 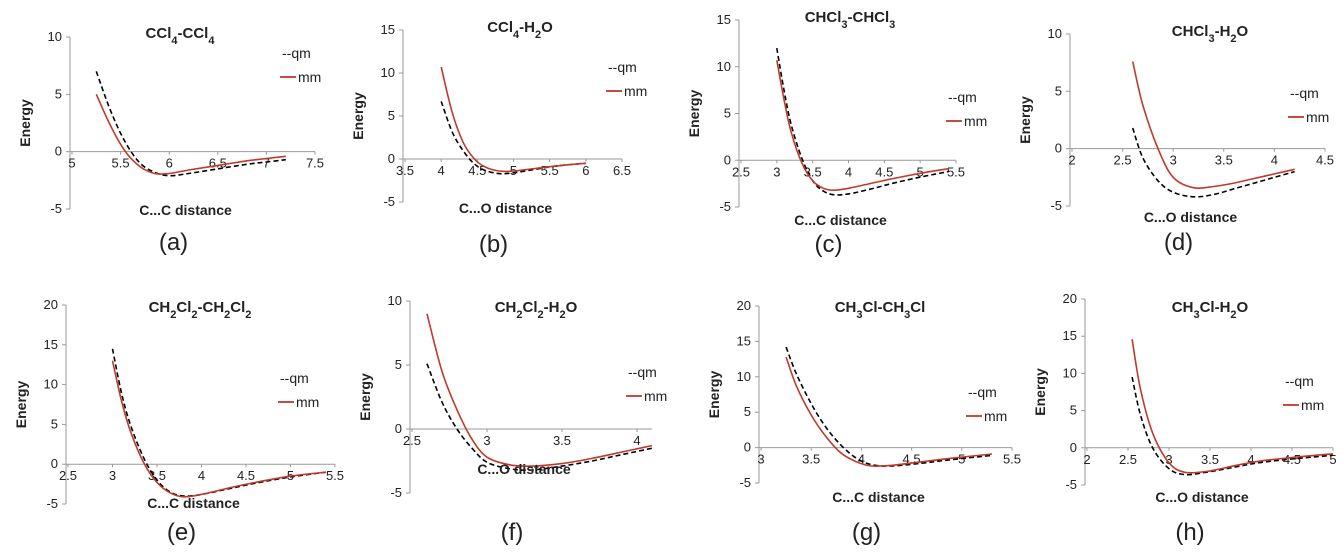 I want to click on chart-title: CHCl3-CHCl3, so click(x=850, y=20).